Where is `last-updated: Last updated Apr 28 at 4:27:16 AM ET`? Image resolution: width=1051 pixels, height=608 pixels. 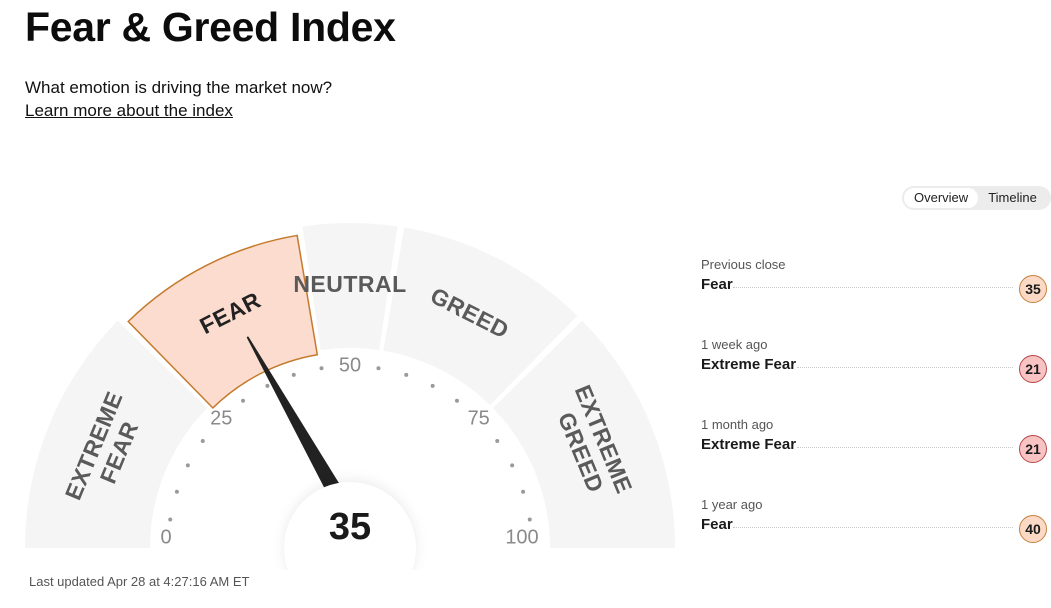
last-updated: Last updated Apr 28 at 4:27:16 AM ET is located at coordinates (139, 581).